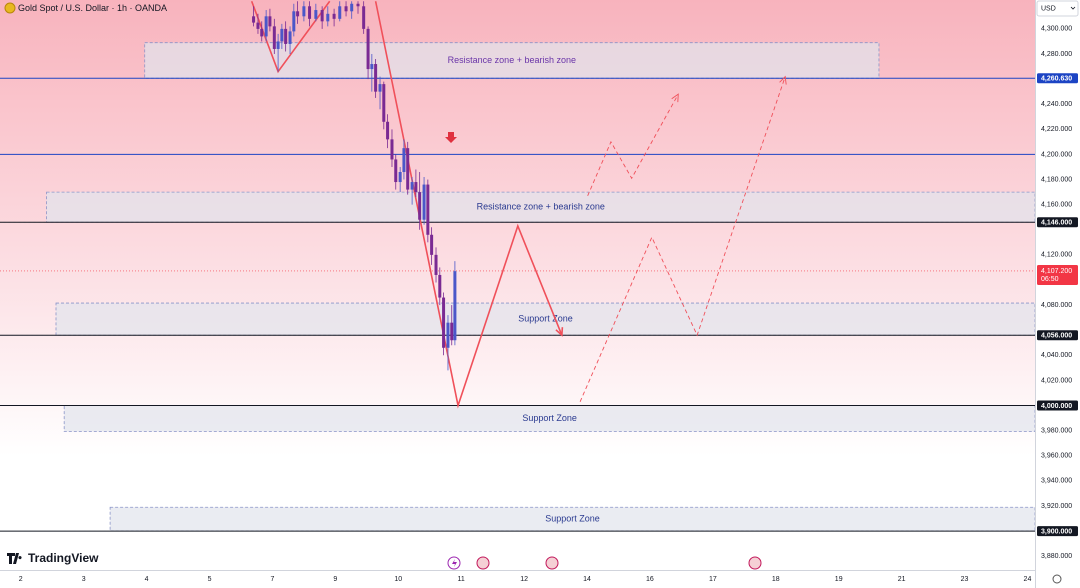 This screenshot has height=588, width=1080. Describe the element at coordinates (461, 579) in the screenshot. I see `x-tick-label: 11` at that location.